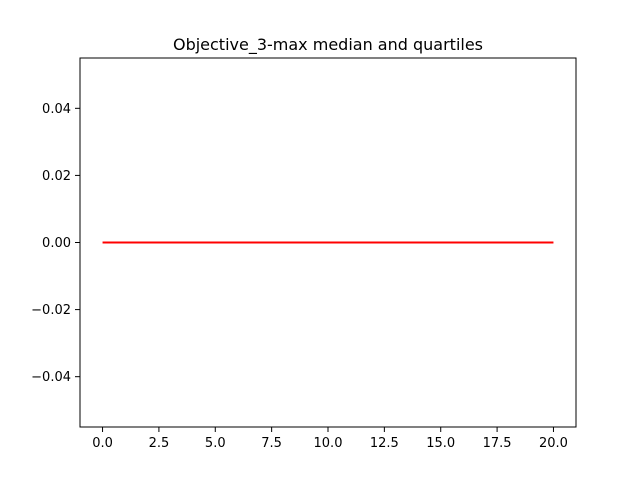 This screenshot has width=640, height=480. I want to click on x-tick-label: 15.0, so click(440, 443).